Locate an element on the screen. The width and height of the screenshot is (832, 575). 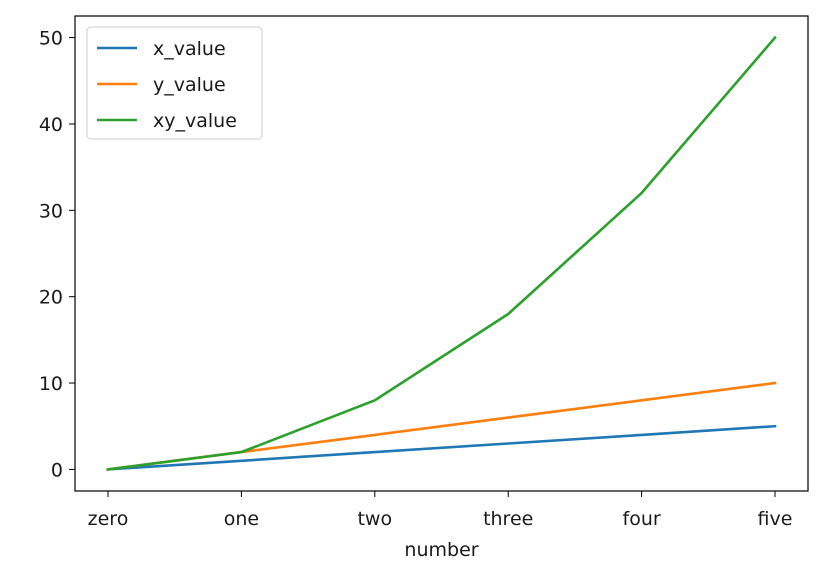
x-tick-label: three is located at coordinates (508, 519).